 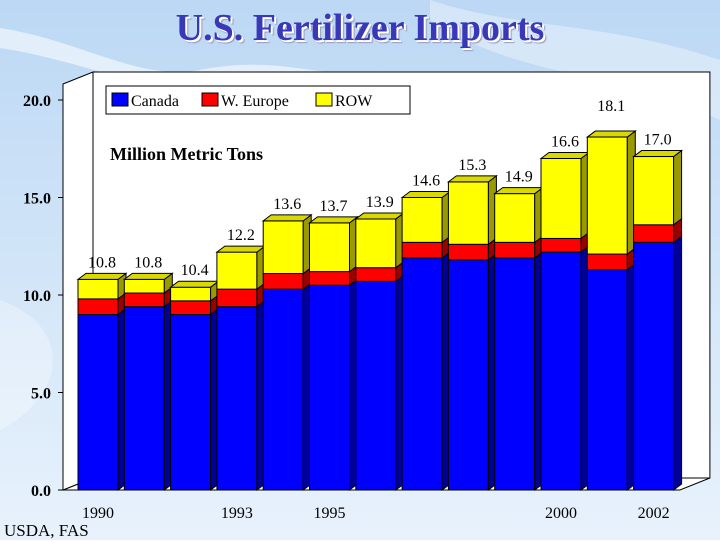 What do you see at coordinates (287, 204) in the screenshot?
I see `total-label: 13.6` at bounding box center [287, 204].